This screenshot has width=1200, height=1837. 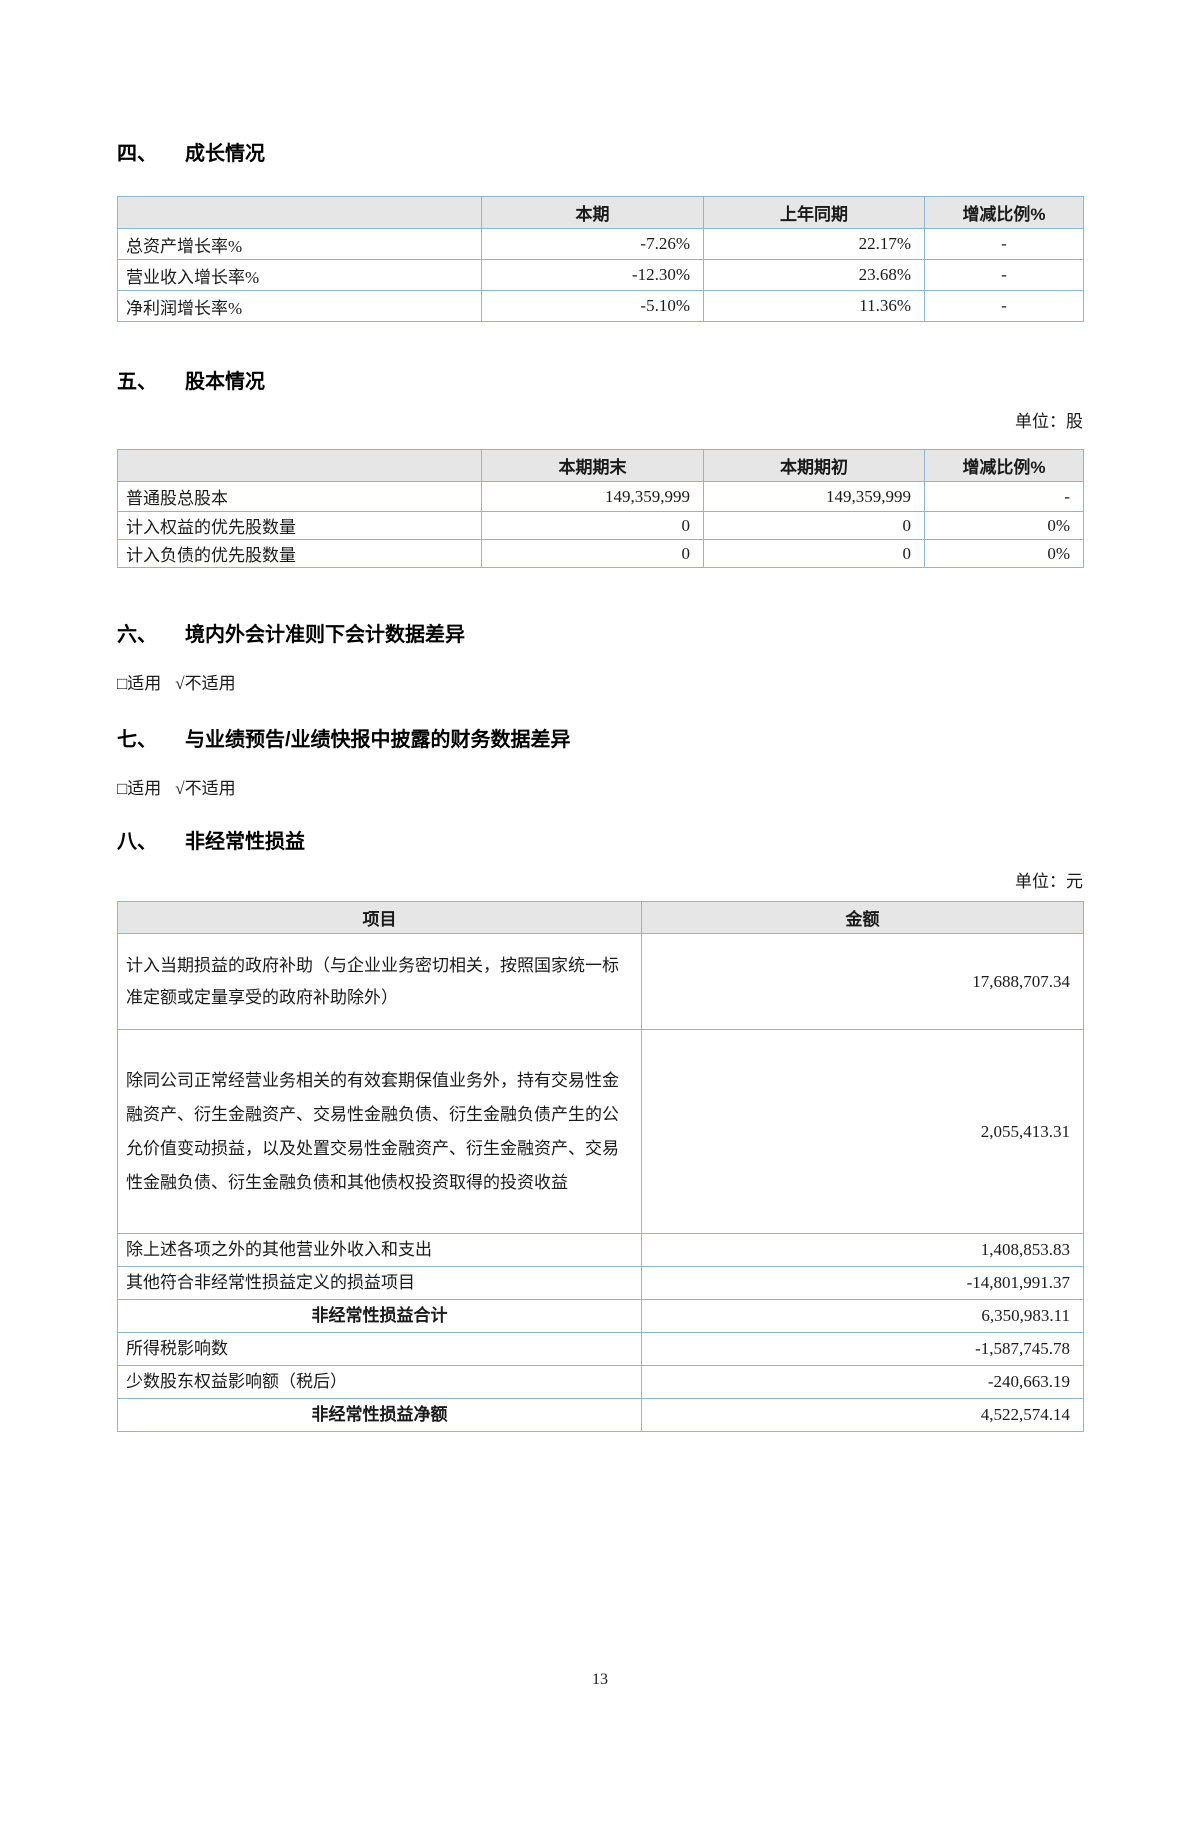 I want to click on table-row: 计入权益的优先股数量 0 0 0%, so click(x=600, y=525).